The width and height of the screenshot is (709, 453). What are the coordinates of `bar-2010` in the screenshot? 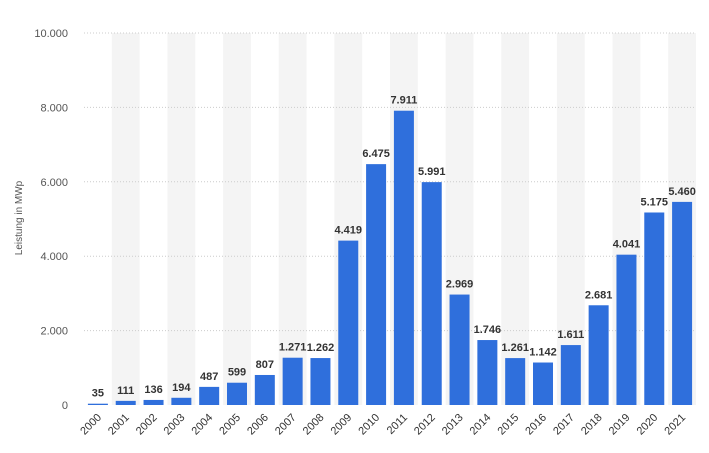 It's located at (376, 284).